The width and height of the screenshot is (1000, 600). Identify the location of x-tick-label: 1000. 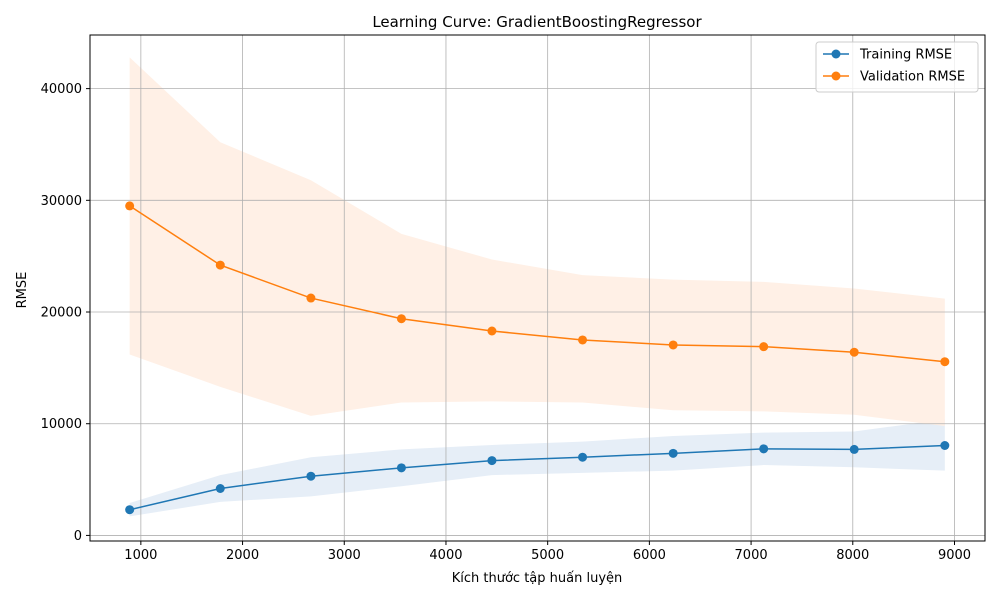
(140, 555).